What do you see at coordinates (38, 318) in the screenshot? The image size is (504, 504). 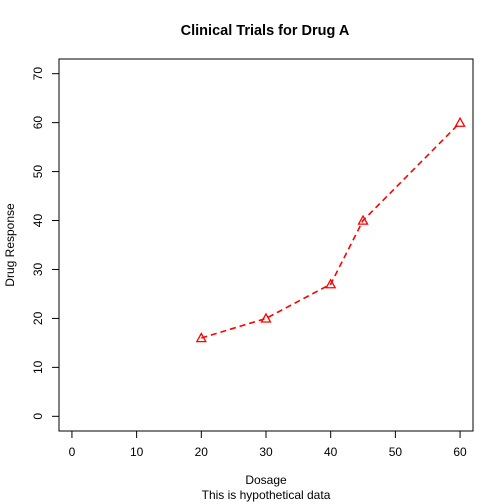 I see `y-tick-label: 20` at bounding box center [38, 318].